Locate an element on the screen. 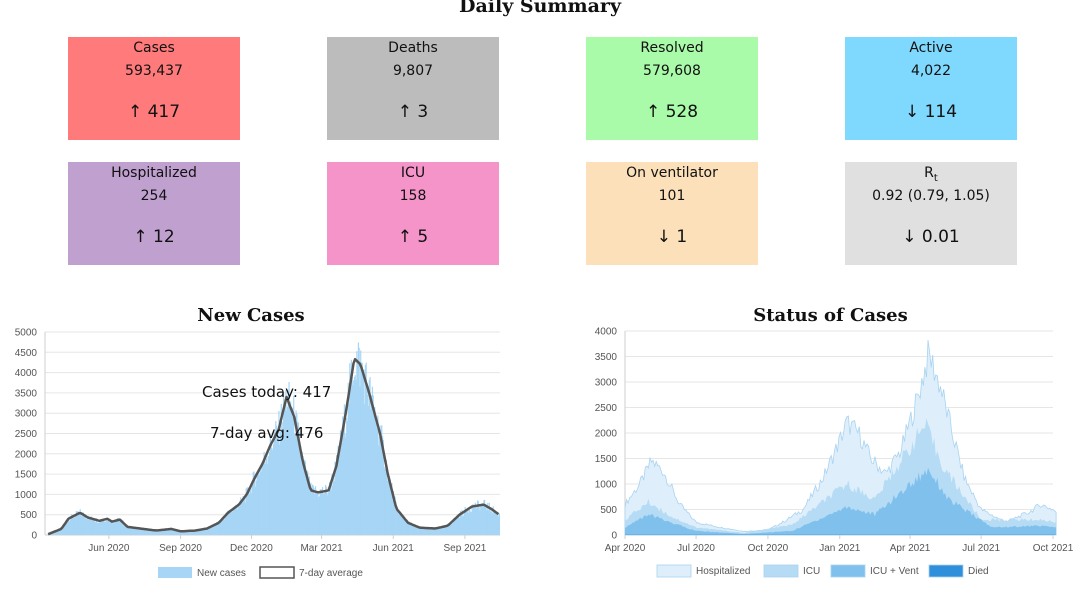 The height and width of the screenshot is (590, 1080). y-tick-label: 3000 is located at coordinates (26, 414).